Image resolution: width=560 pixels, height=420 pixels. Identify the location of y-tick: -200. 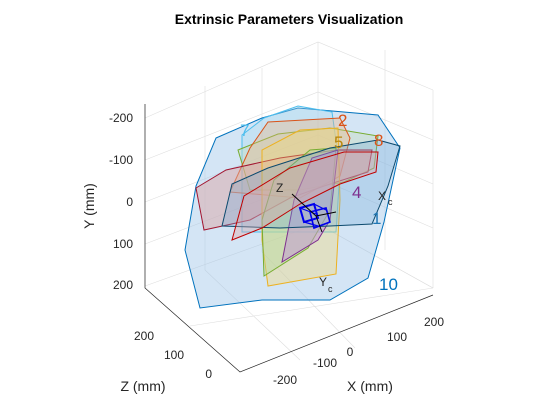
(121, 118).